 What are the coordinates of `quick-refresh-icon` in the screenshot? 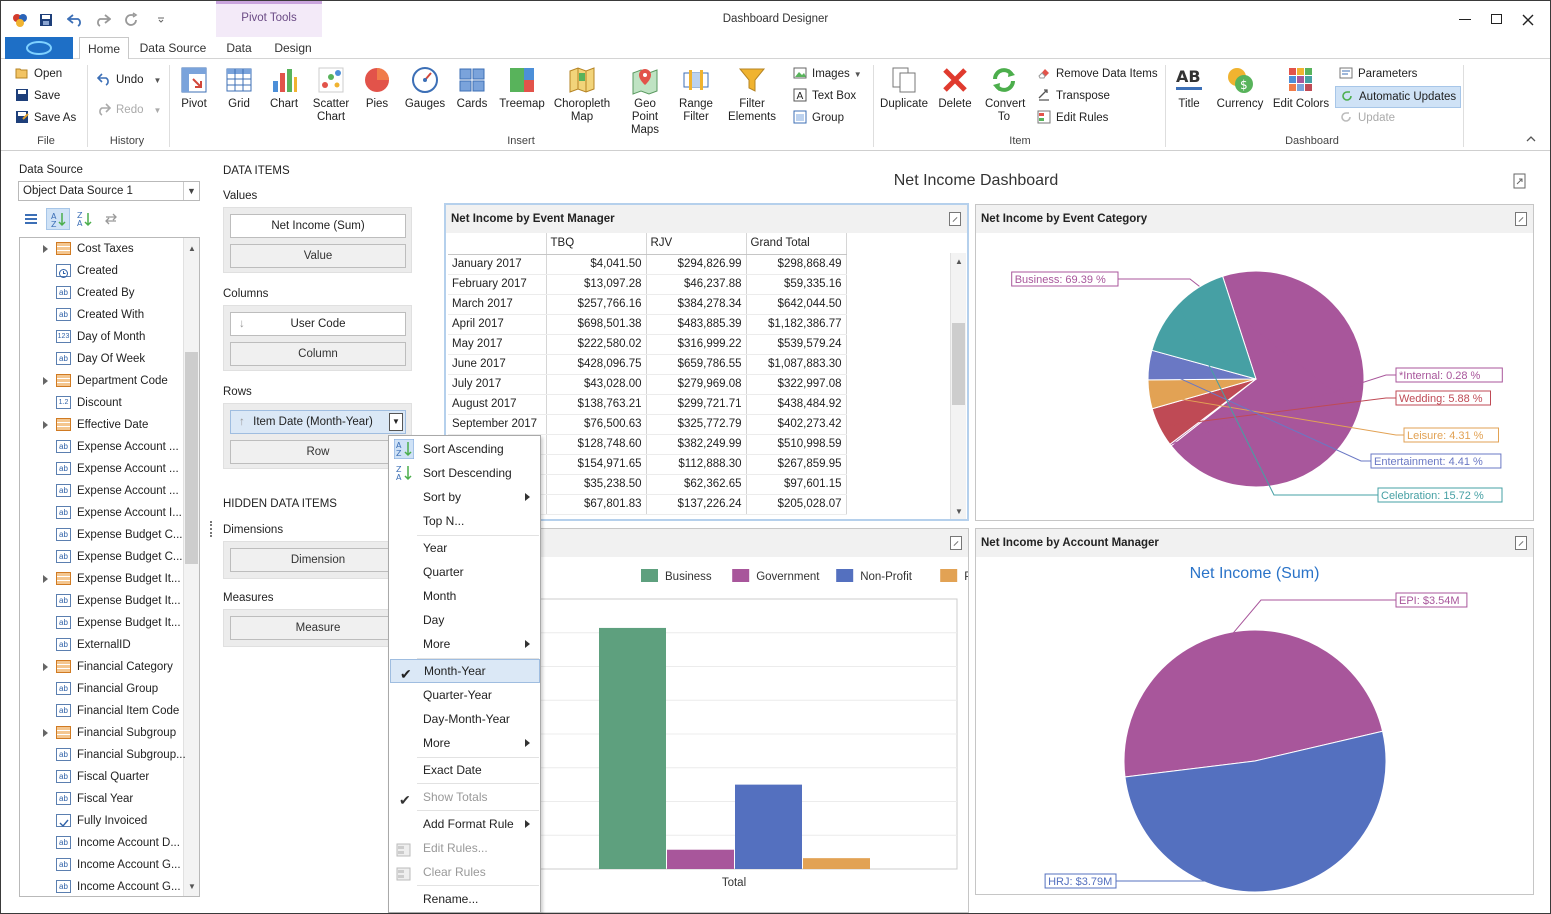 It's located at (131, 20).